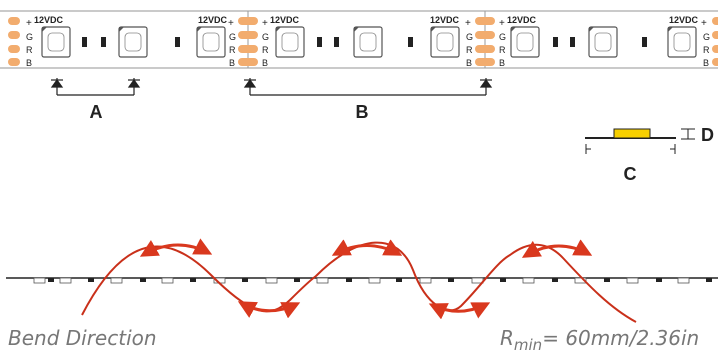  I want to click on dimension-b-label: B, so click(362, 112).